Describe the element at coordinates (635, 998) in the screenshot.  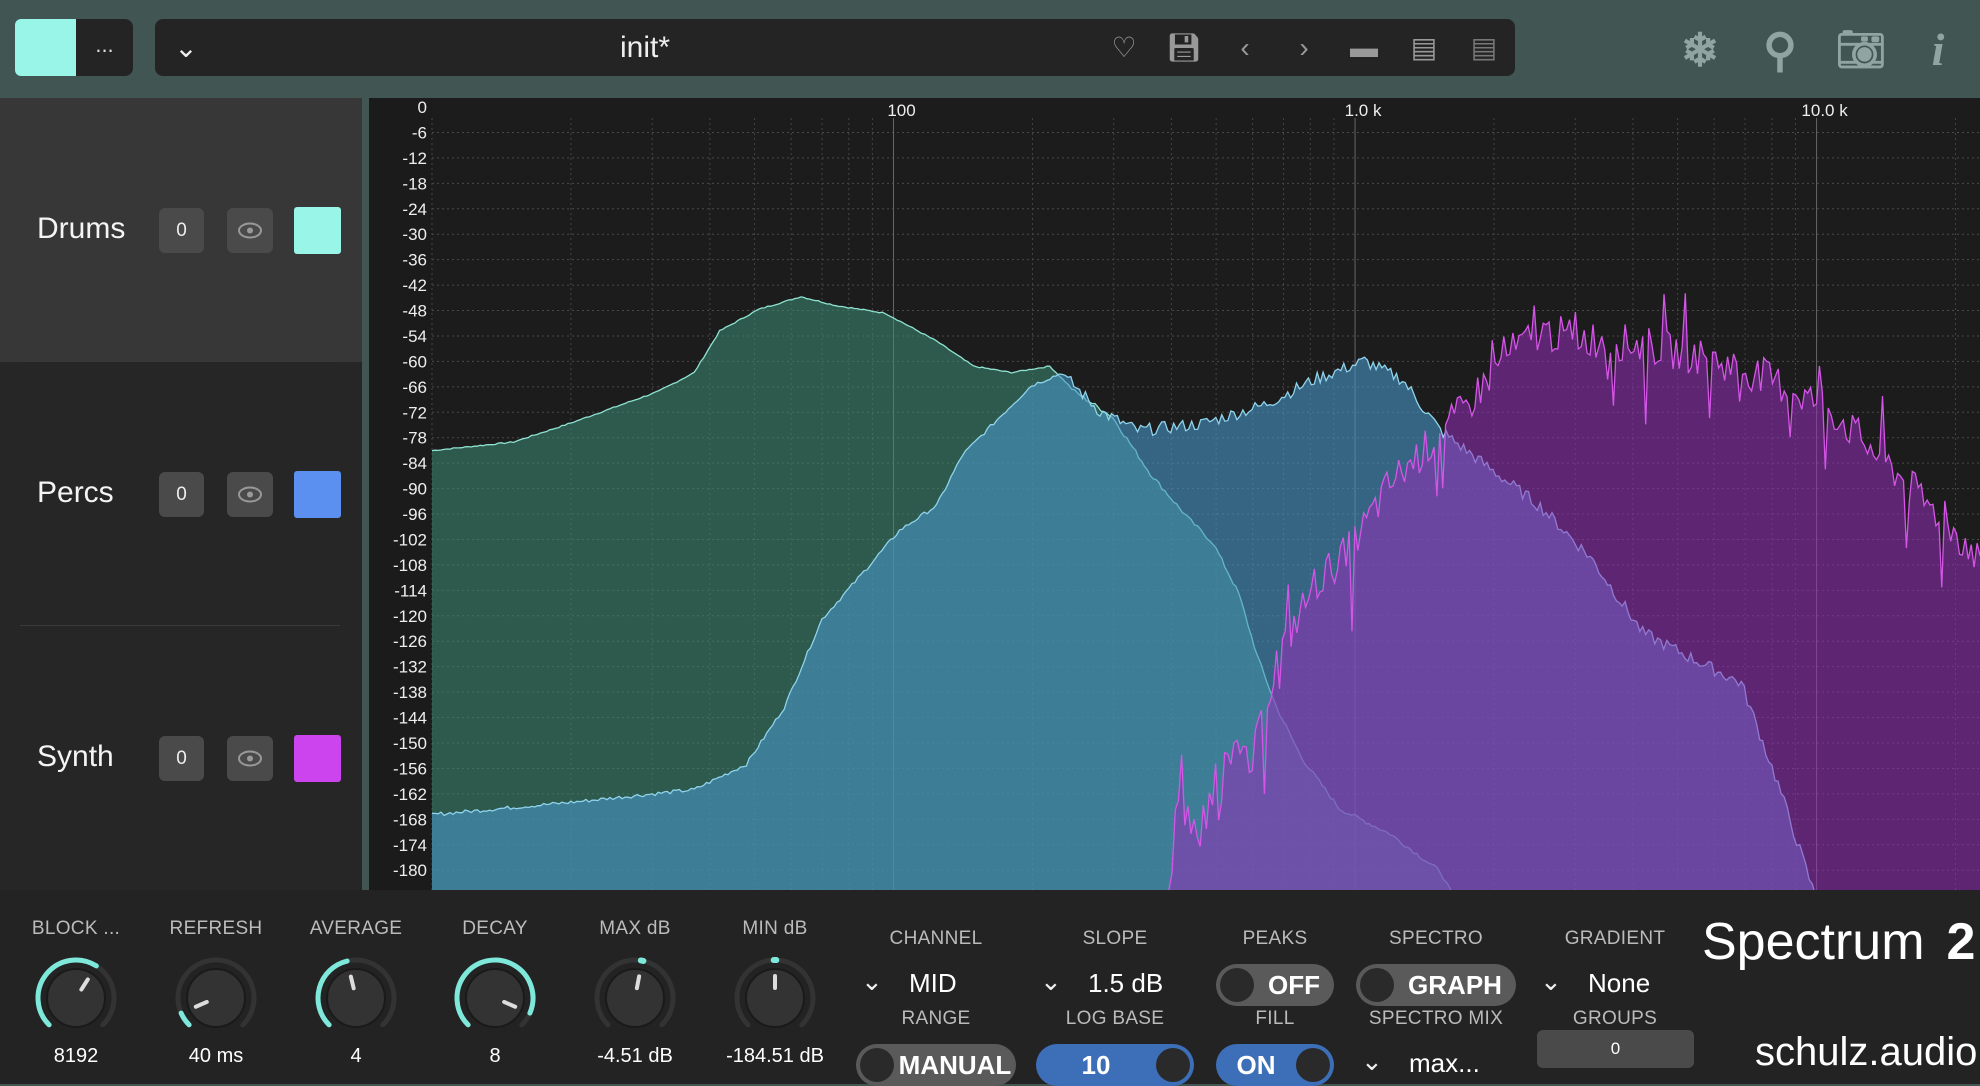
I see `knob-max-db` at that location.